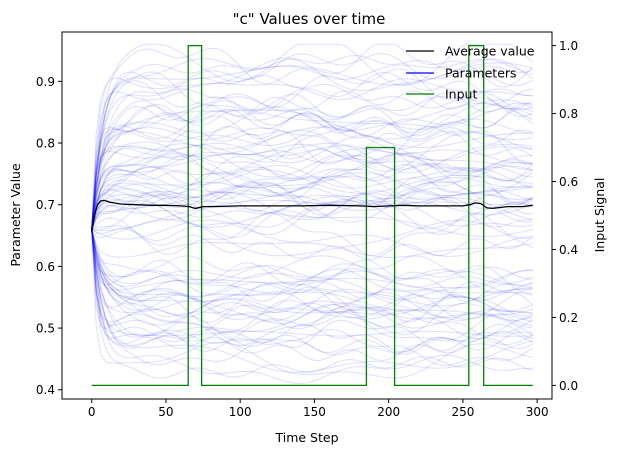 This screenshot has height=455, width=618. I want to click on y-tick-label: 0.8, so click(45, 144).